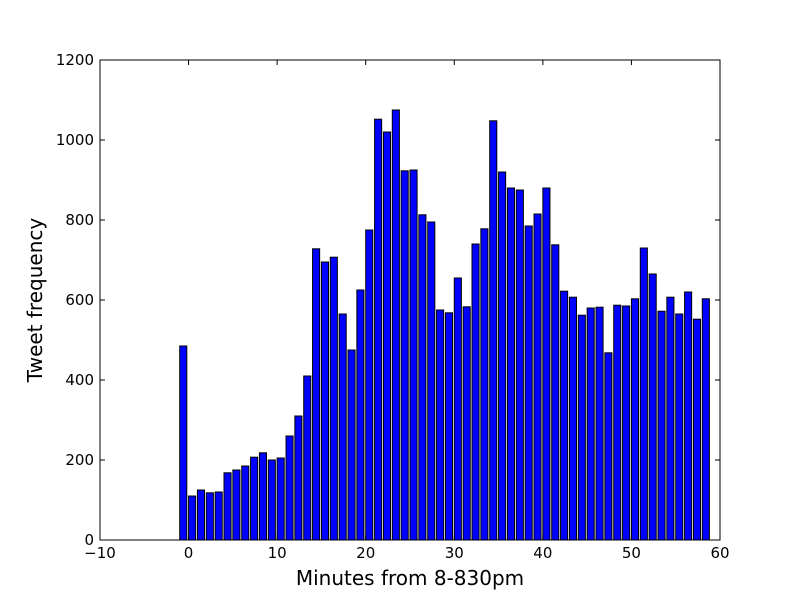 Image resolution: width=800 pixels, height=600 pixels. I want to click on x-tick-label: −10, so click(100, 553).